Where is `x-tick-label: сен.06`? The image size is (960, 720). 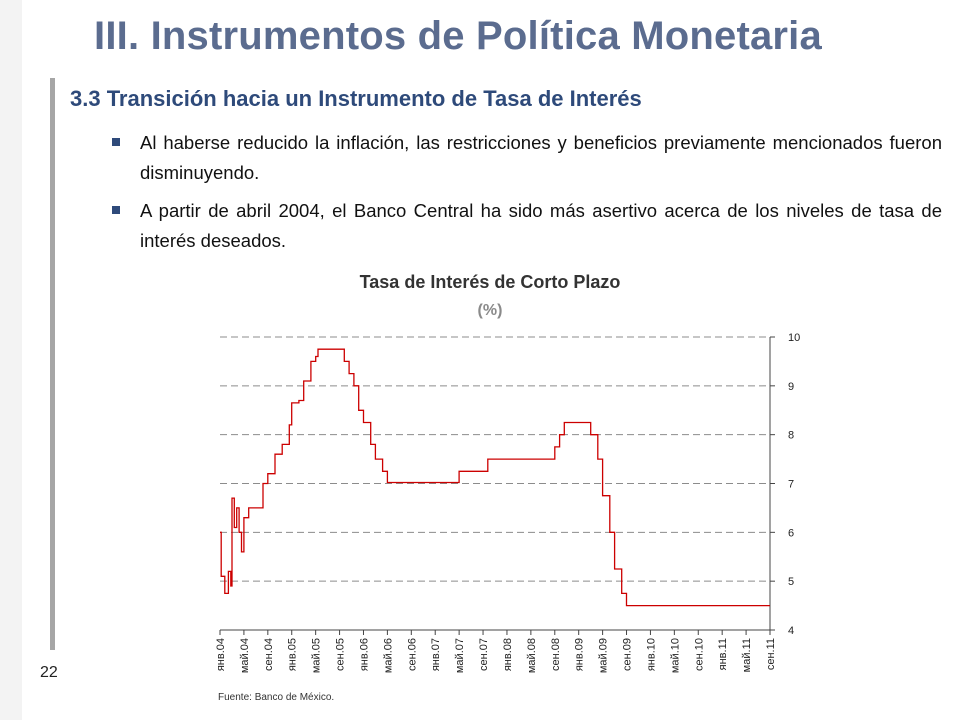
x-tick-label: сен.06 is located at coordinates (412, 654).